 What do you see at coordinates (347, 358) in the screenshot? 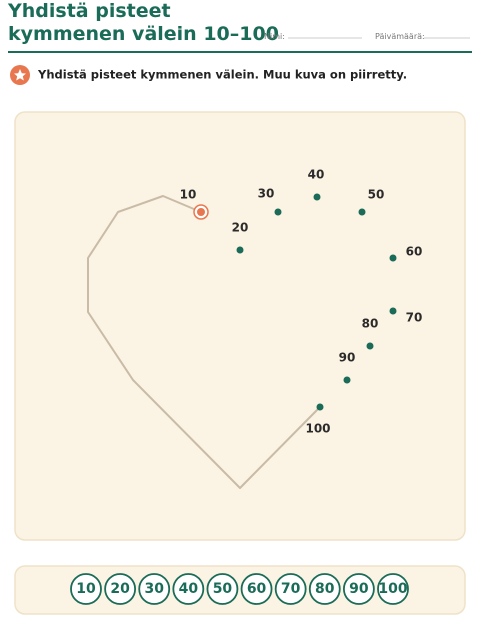
I see `dot-label: 90` at bounding box center [347, 358].